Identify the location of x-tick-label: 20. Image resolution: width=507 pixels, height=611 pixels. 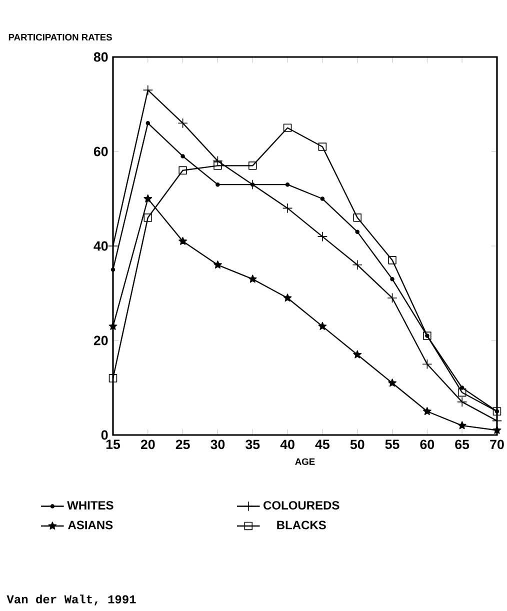
(147, 445).